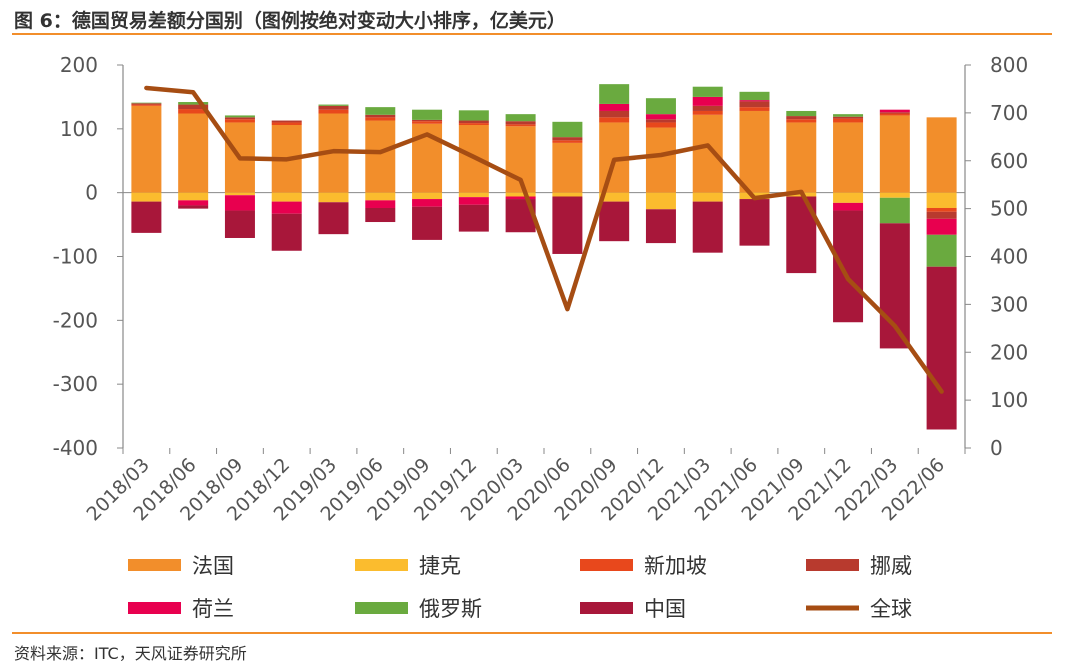 This screenshot has height=670, width=1080. Describe the element at coordinates (1009, 400) in the screenshot. I see `right-tick-label: 100` at that location.